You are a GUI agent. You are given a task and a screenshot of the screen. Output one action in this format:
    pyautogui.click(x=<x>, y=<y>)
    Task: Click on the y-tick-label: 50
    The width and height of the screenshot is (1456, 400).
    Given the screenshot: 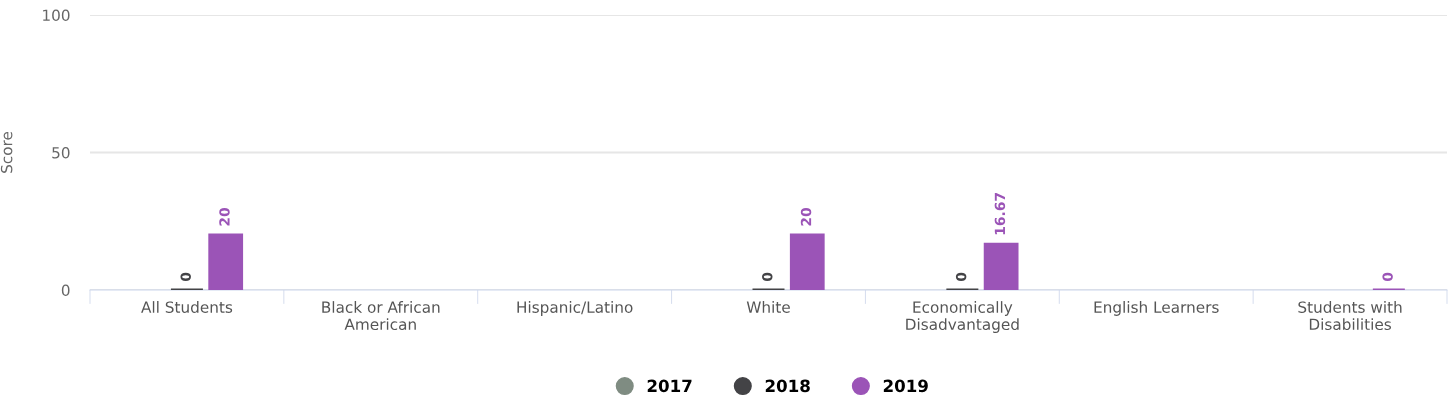 What is the action you would take?
    pyautogui.click(x=61, y=152)
    